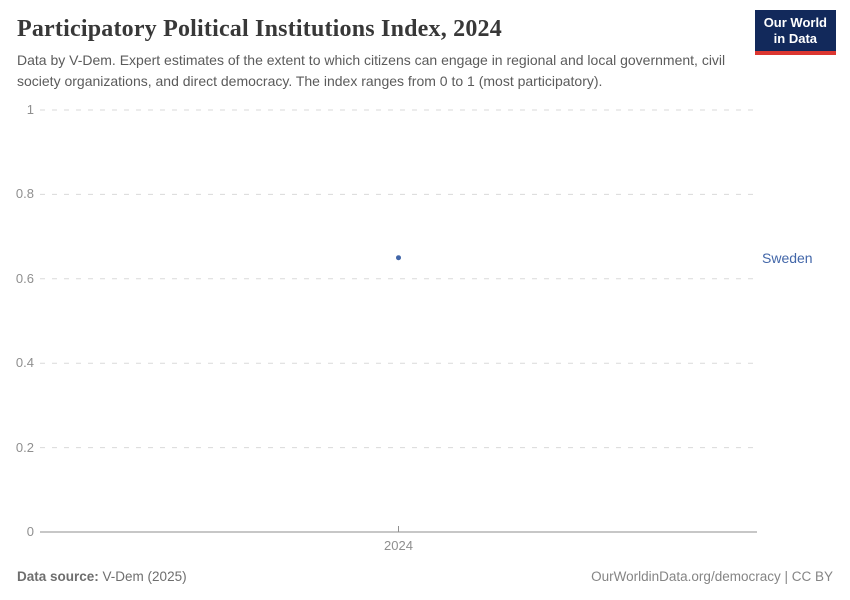 This screenshot has height=600, width=850. I want to click on y-axis-tick-label: 0, so click(30, 531).